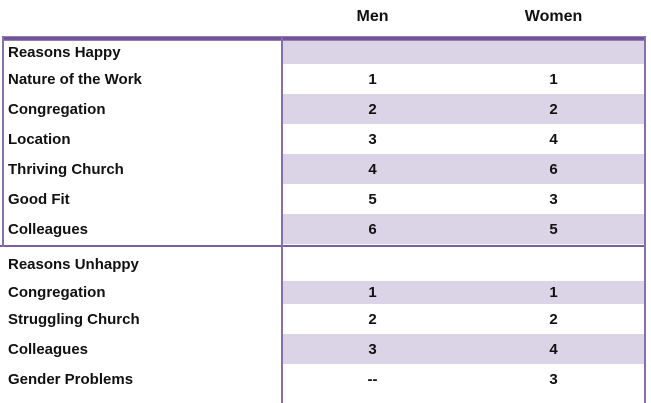 Image resolution: width=651 pixels, height=403 pixels. I want to click on row-values: -- 3, so click(463, 379).